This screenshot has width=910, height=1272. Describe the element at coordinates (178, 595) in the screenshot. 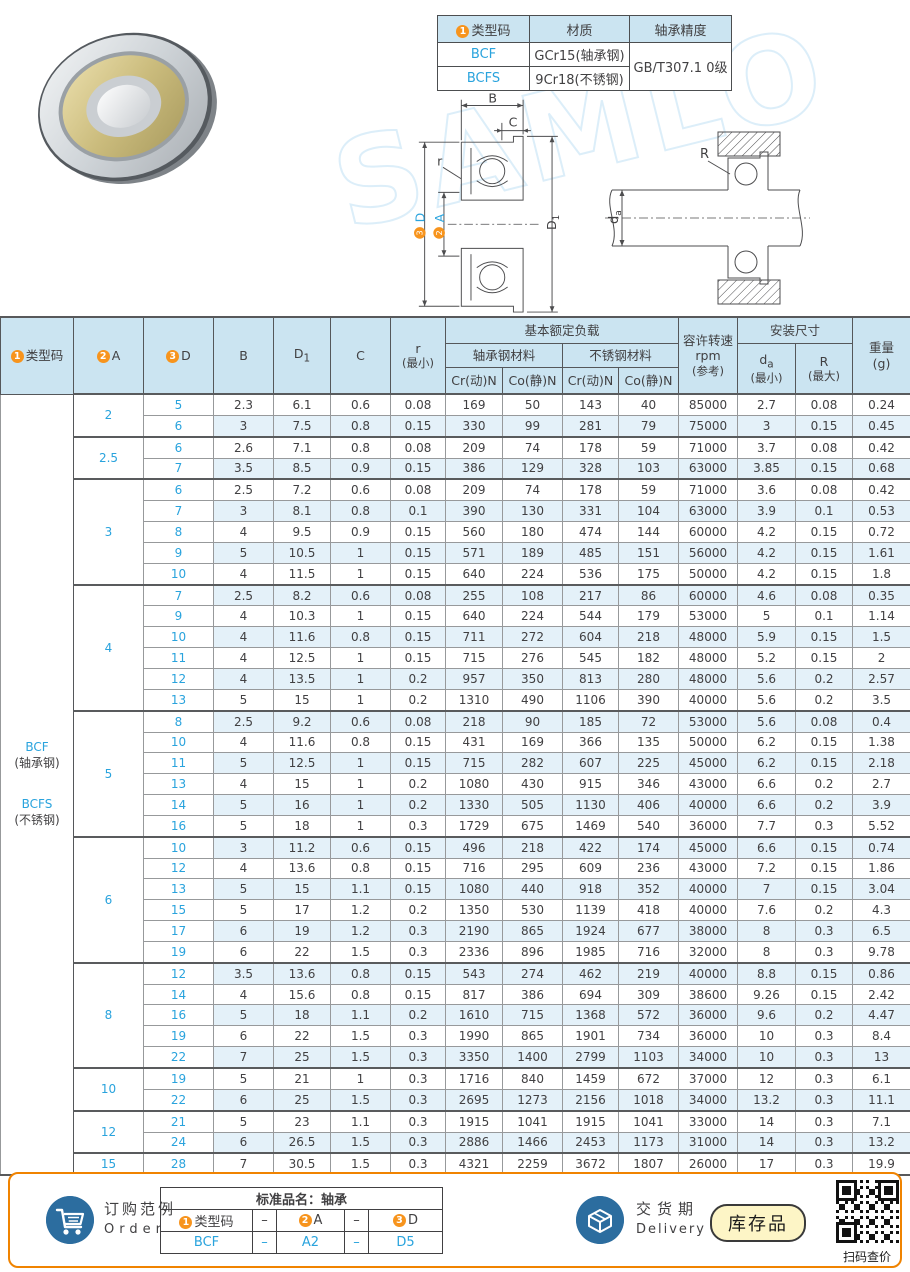

I see `d-value-cell: 7` at that location.